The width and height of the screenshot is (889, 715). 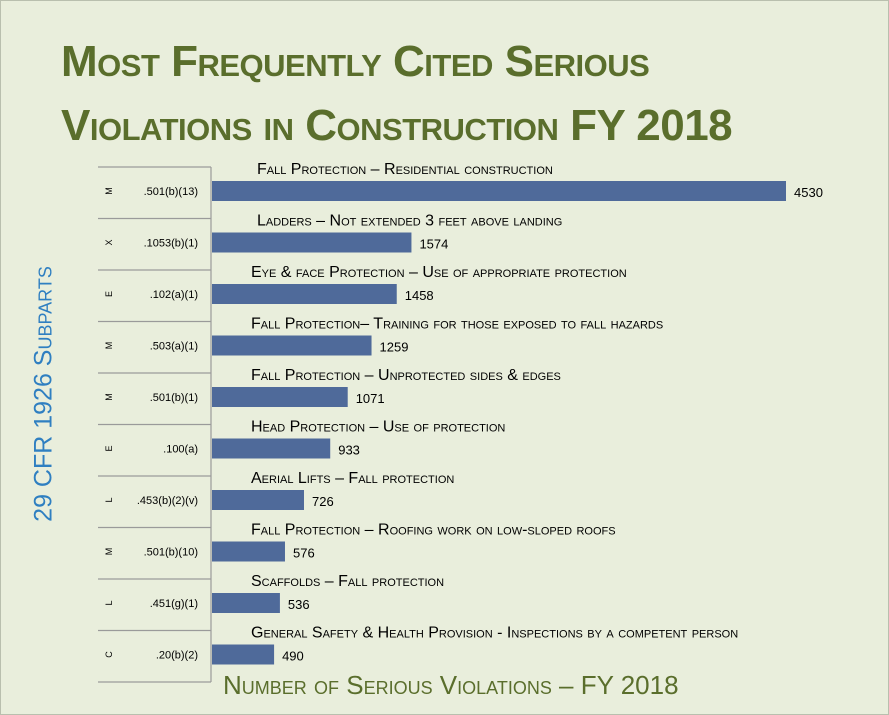 I want to click on section-code-label: .100(a), so click(x=180, y=450).